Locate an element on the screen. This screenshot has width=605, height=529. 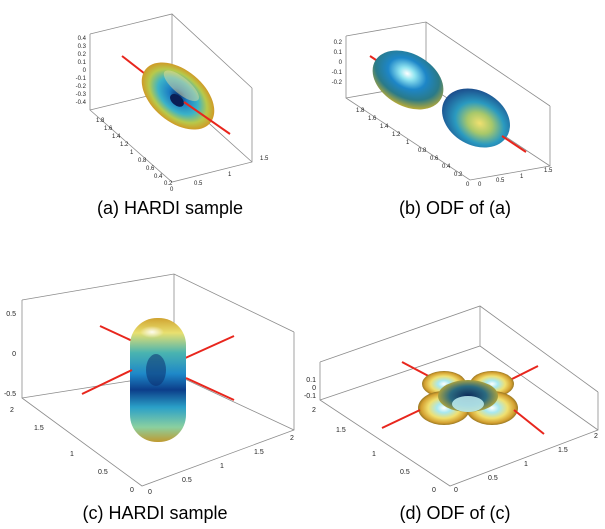
torus-surface is located at coordinates (178, 96).